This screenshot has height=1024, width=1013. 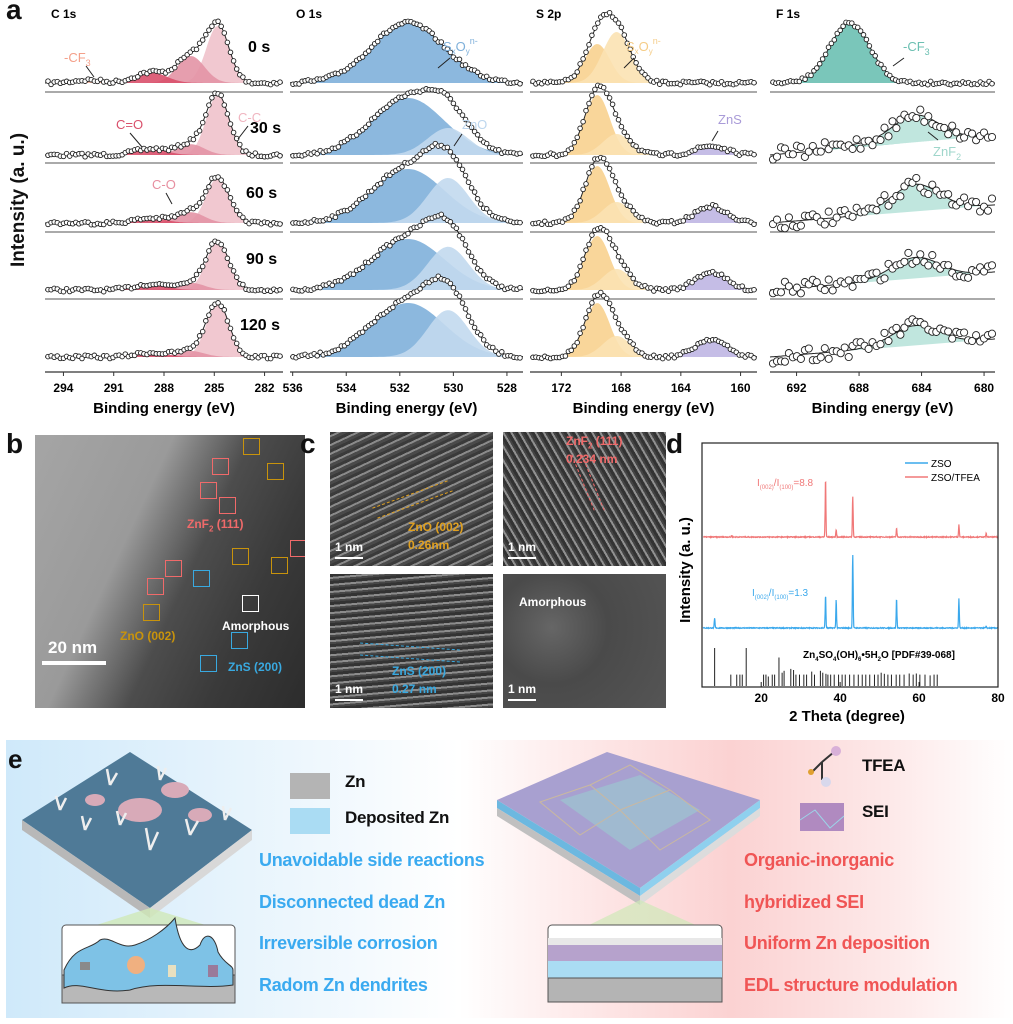 I want to click on c-c-annotation: C-C, so click(x=249, y=117).